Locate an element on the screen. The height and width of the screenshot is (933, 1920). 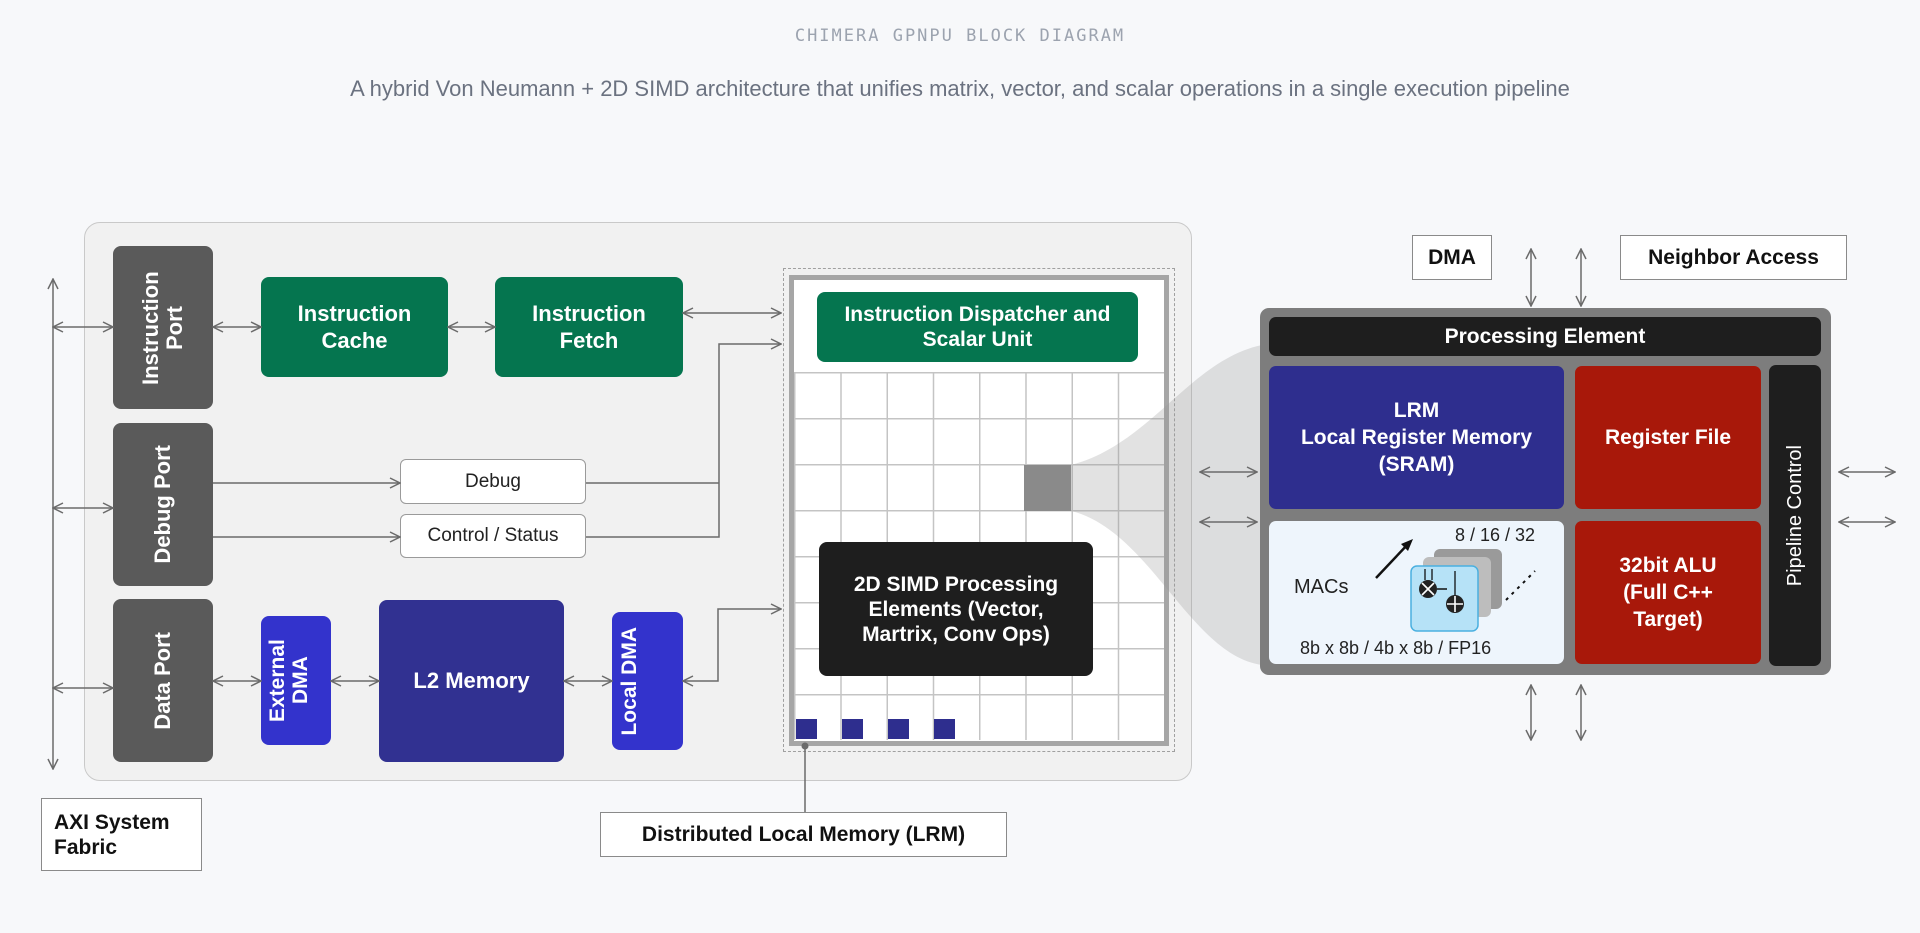
register-file-label: Register File is located at coordinates (1668, 437).